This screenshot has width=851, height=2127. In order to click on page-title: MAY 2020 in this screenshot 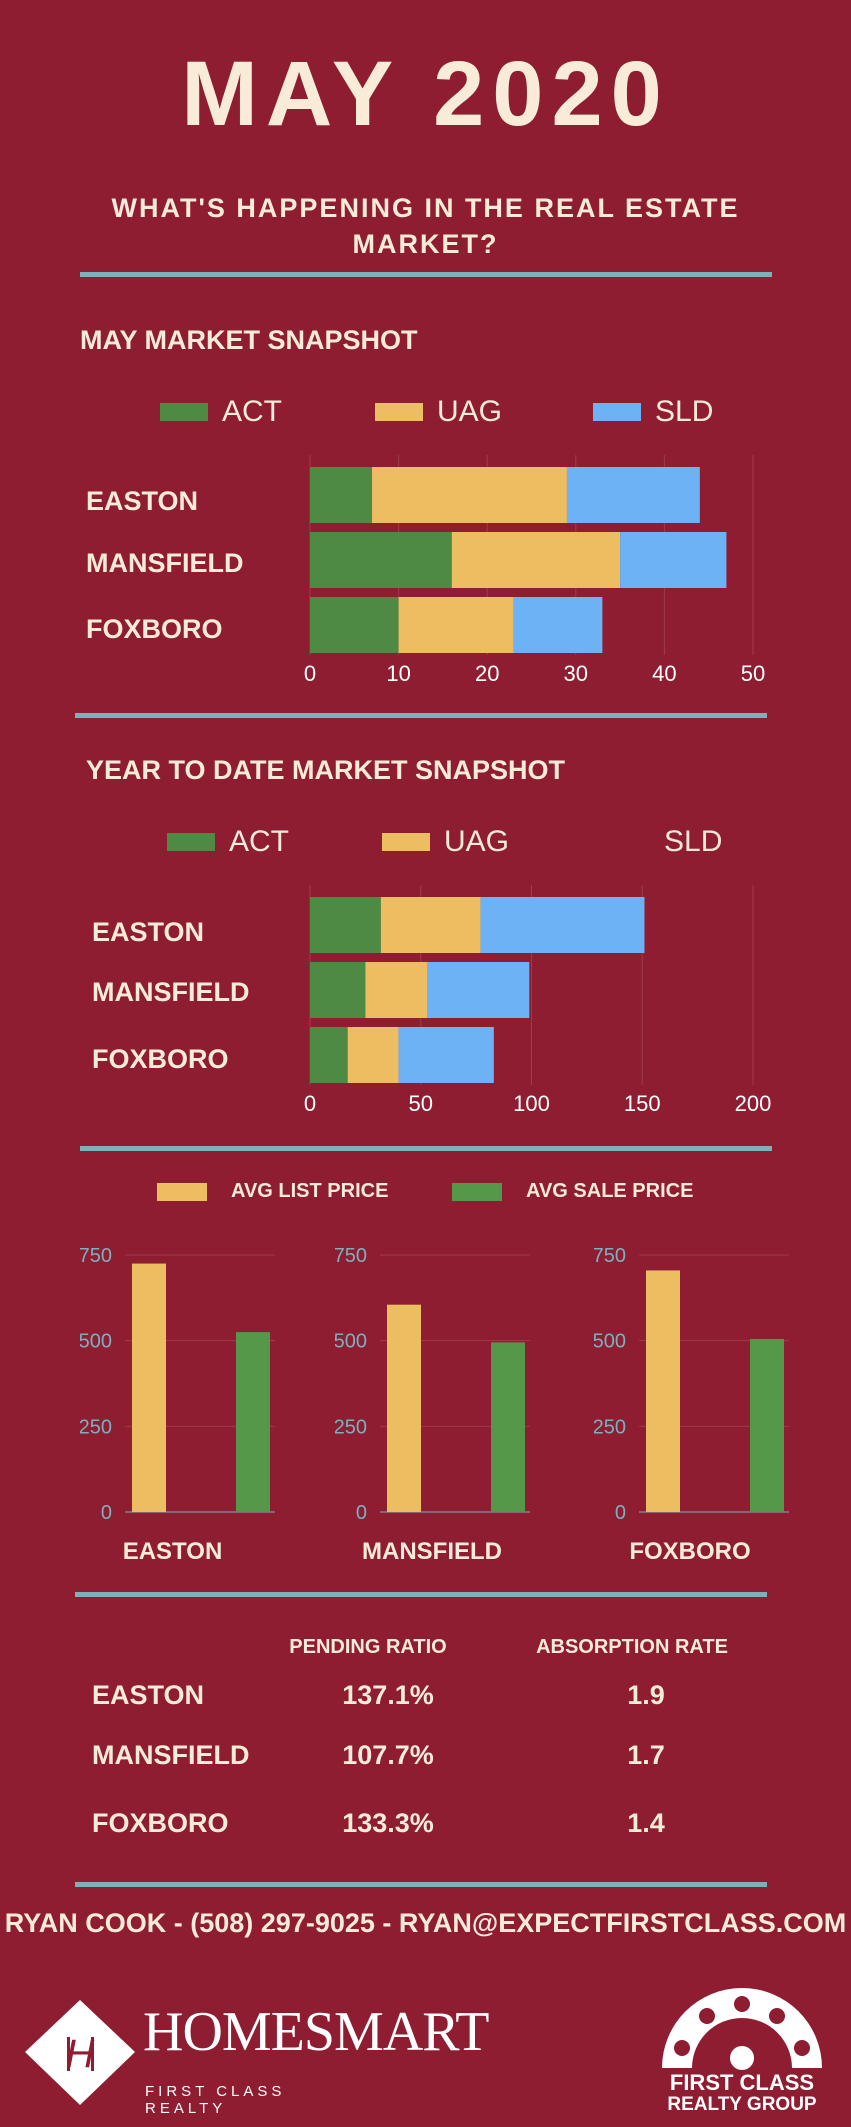, I will do `click(425, 94)`.